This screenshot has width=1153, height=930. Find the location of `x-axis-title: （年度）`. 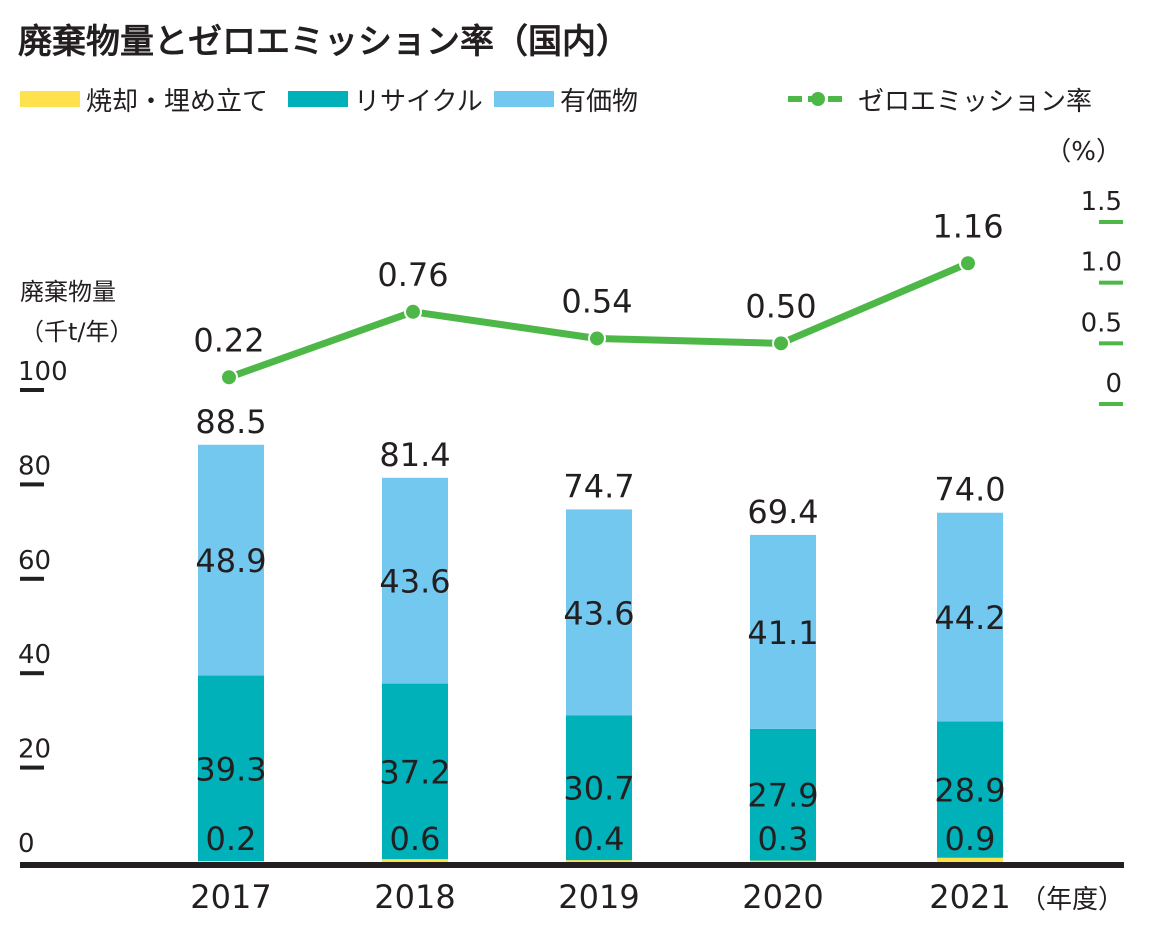

x-axis-title: （年度） is located at coordinates (1072, 900).